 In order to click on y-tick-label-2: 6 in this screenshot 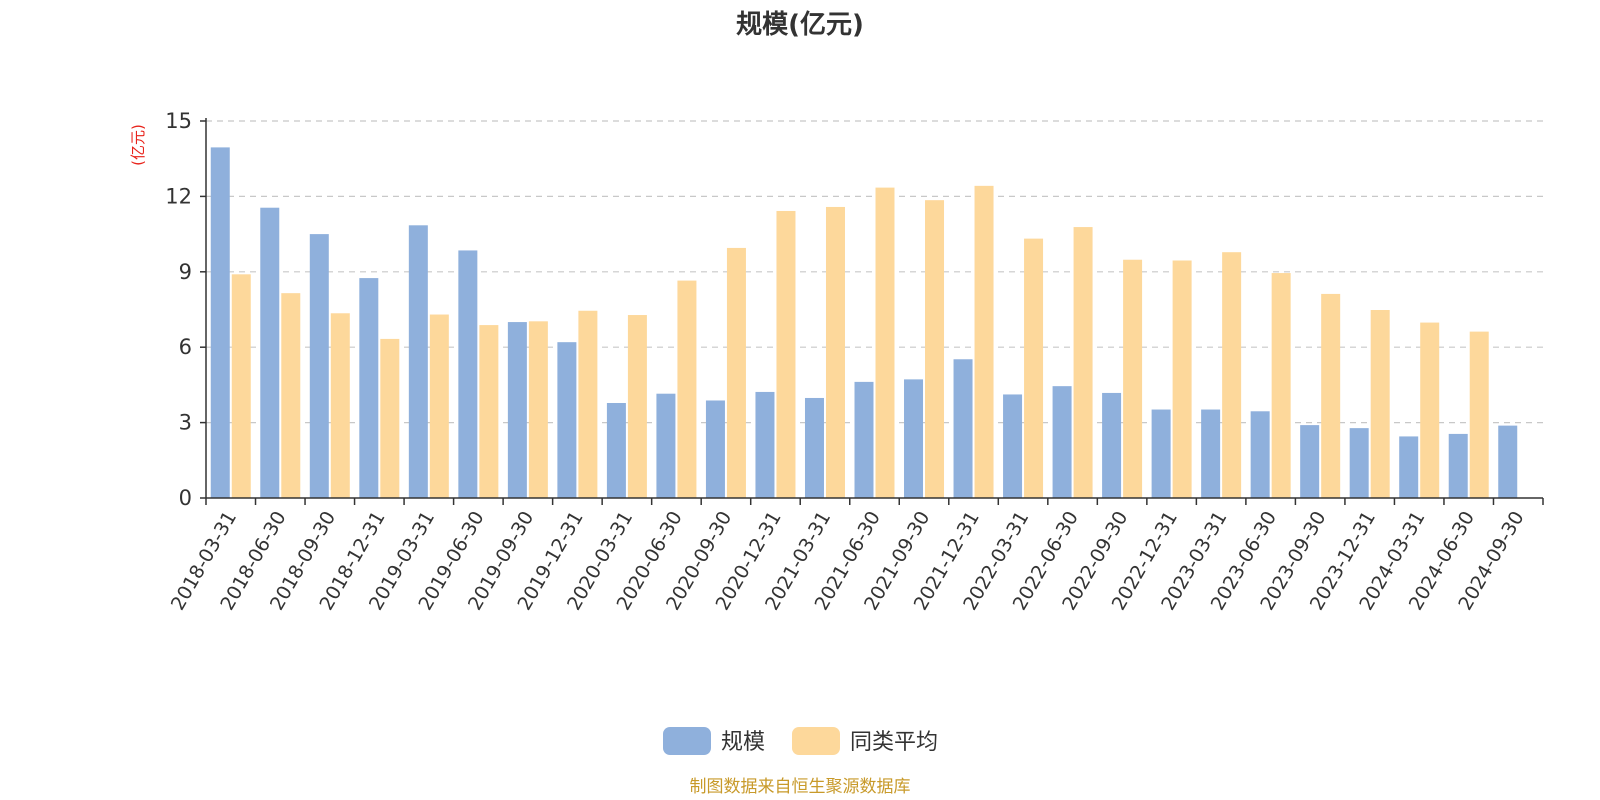, I will do `click(185, 347)`.